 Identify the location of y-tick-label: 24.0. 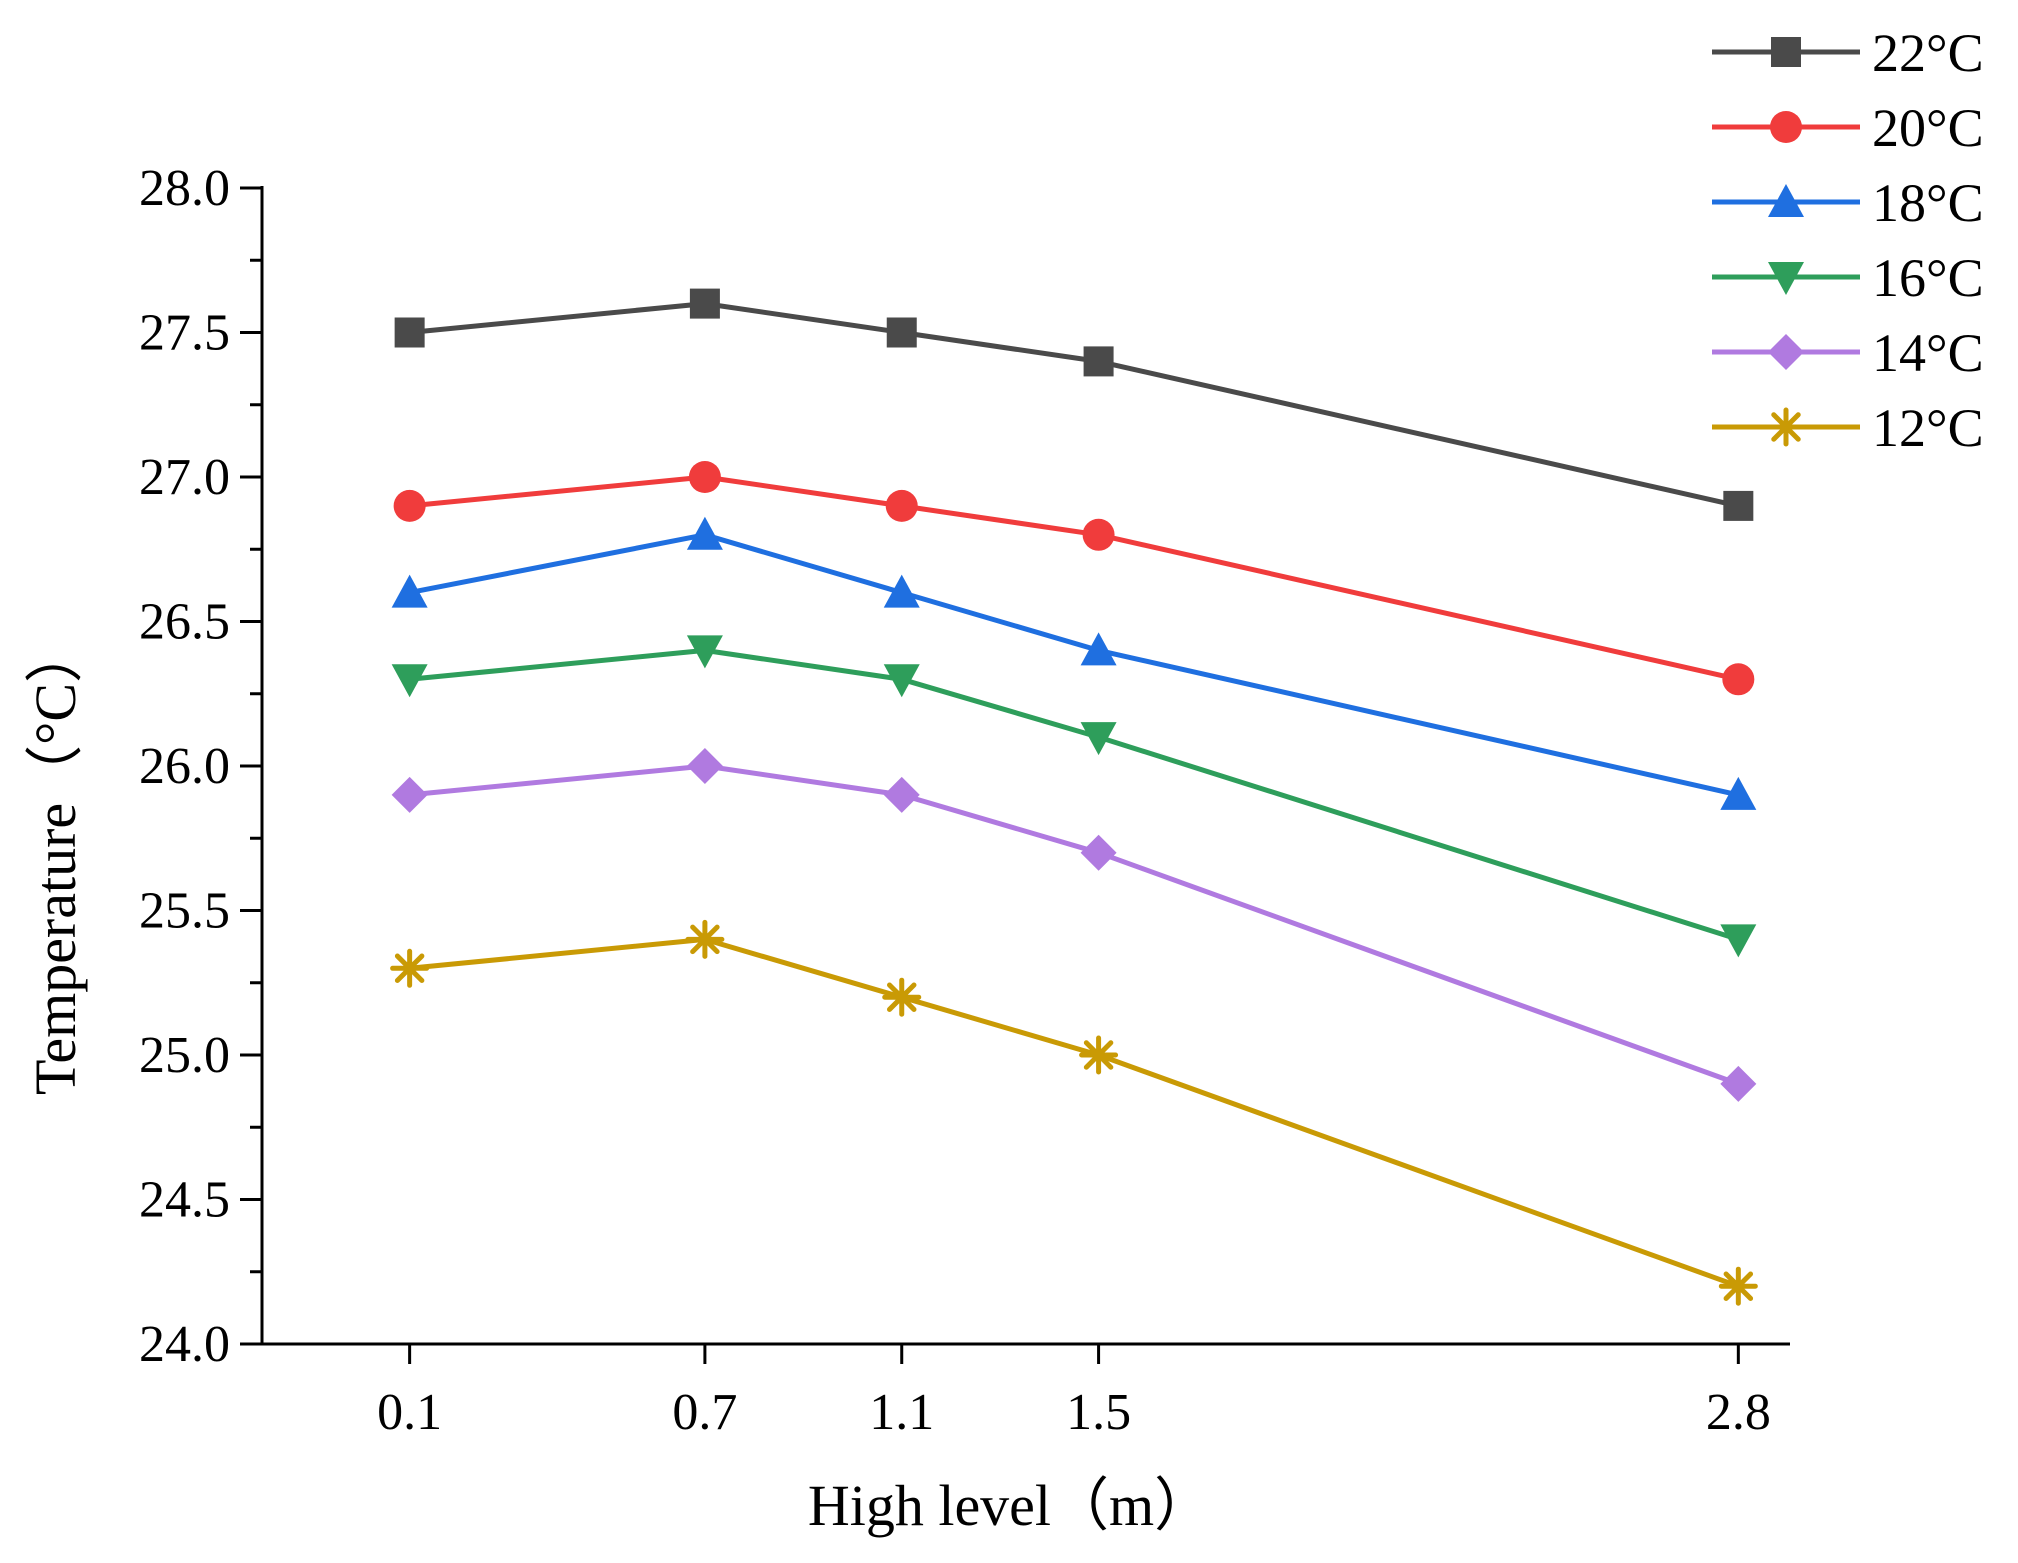
(184, 1344).